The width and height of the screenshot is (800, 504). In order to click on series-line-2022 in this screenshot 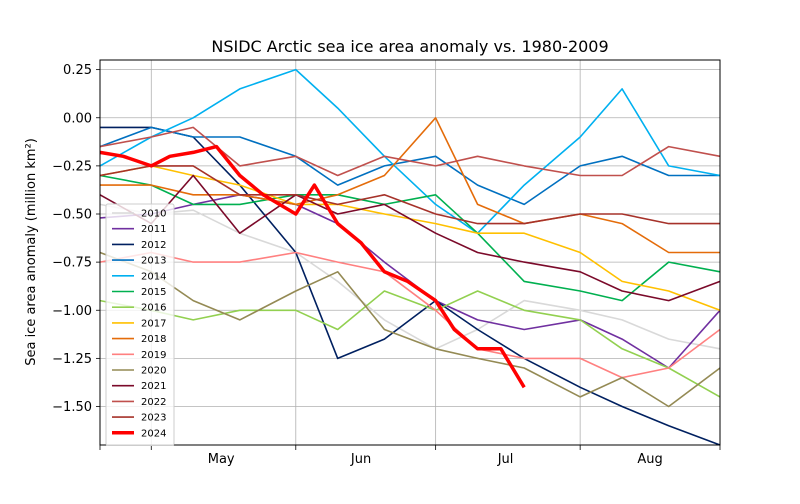, I will do `click(410, 151)`.